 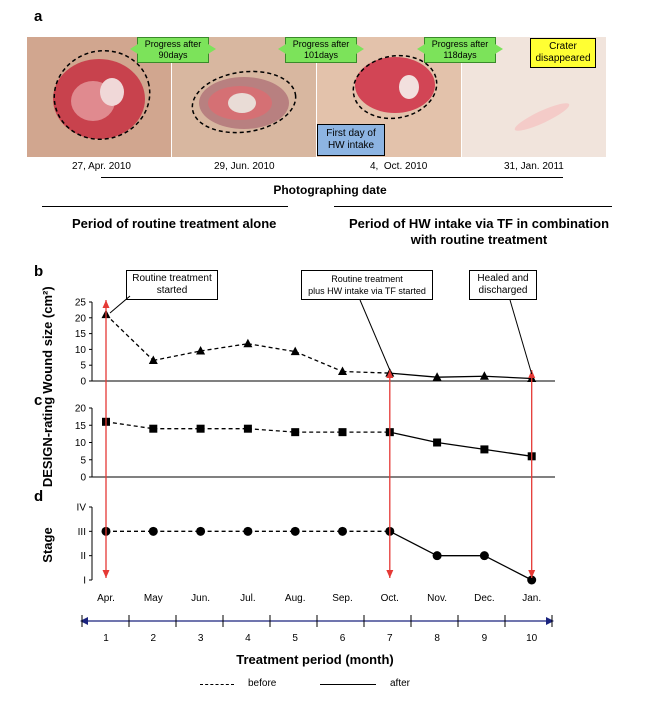 What do you see at coordinates (314, 659) in the screenshot?
I see `x-axis-title: Treatment period (month)` at bounding box center [314, 659].